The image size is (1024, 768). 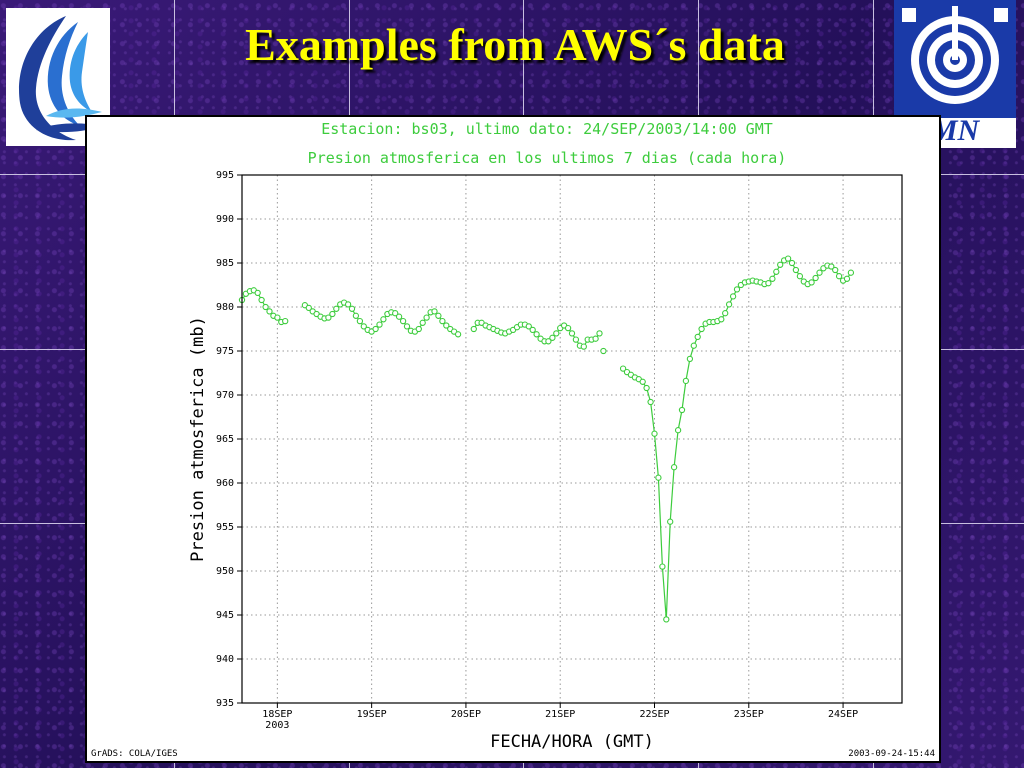 I want to click on x-tick-sublabel: 2003, so click(x=277, y=725).